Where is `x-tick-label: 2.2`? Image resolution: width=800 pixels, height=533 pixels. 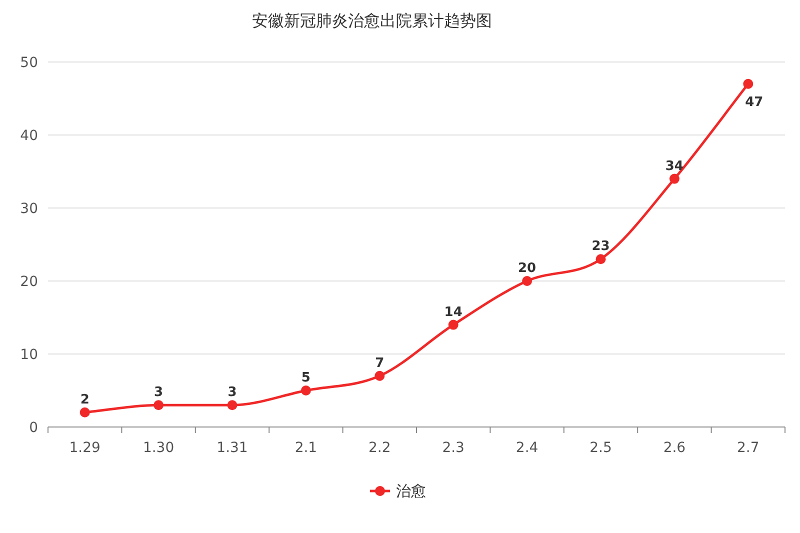
x-tick-label: 2.2 is located at coordinates (379, 448).